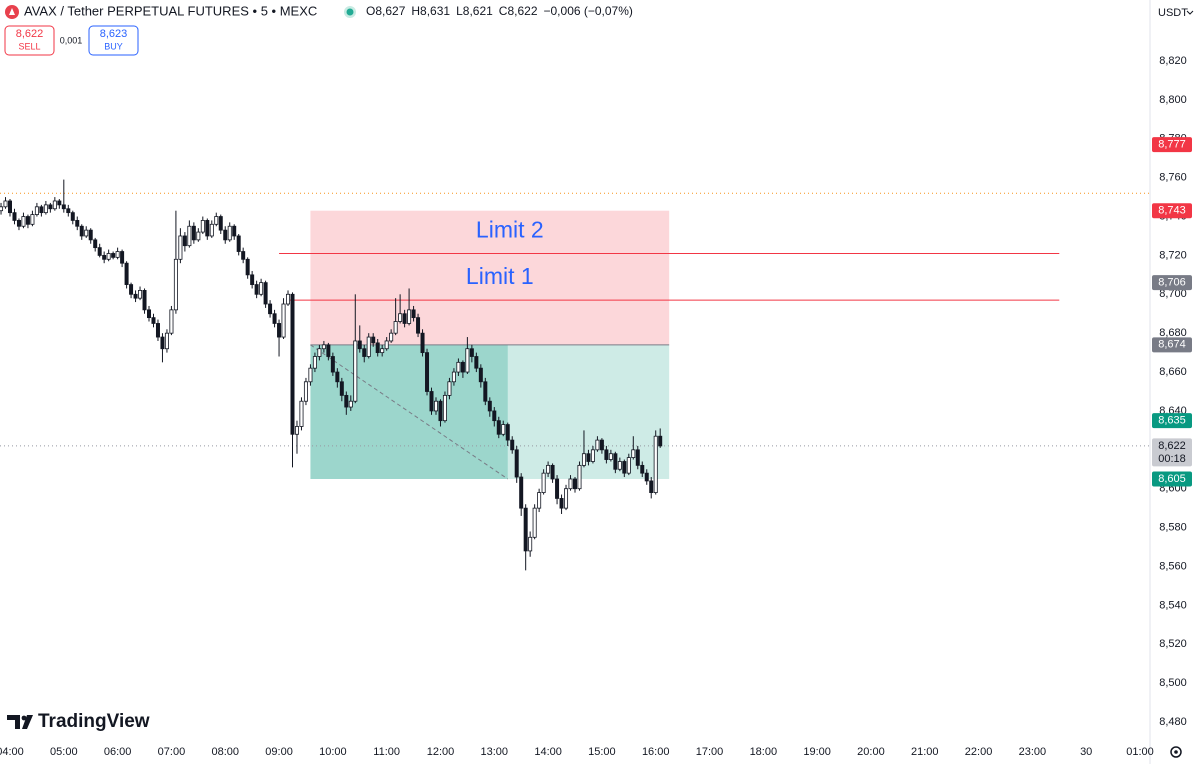 The height and width of the screenshot is (764, 1200). What do you see at coordinates (522, 11) in the screenshot?
I see `legend-value: 8,622` at bounding box center [522, 11].